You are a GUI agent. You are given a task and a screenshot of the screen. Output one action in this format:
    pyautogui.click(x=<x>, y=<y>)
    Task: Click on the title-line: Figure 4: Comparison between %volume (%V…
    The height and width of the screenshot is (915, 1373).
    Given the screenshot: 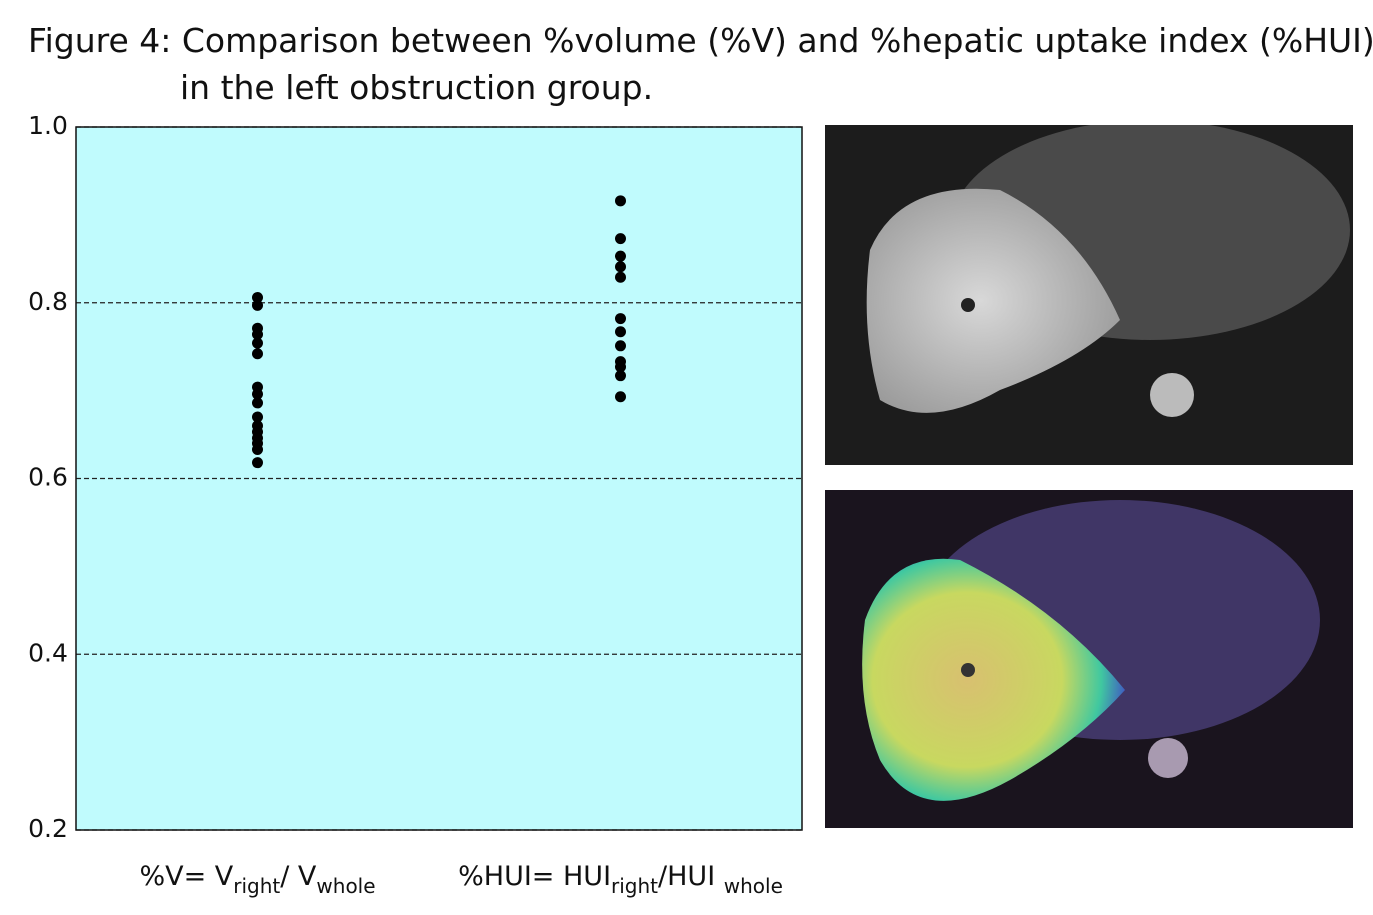 What is the action you would take?
    pyautogui.click(x=700, y=40)
    